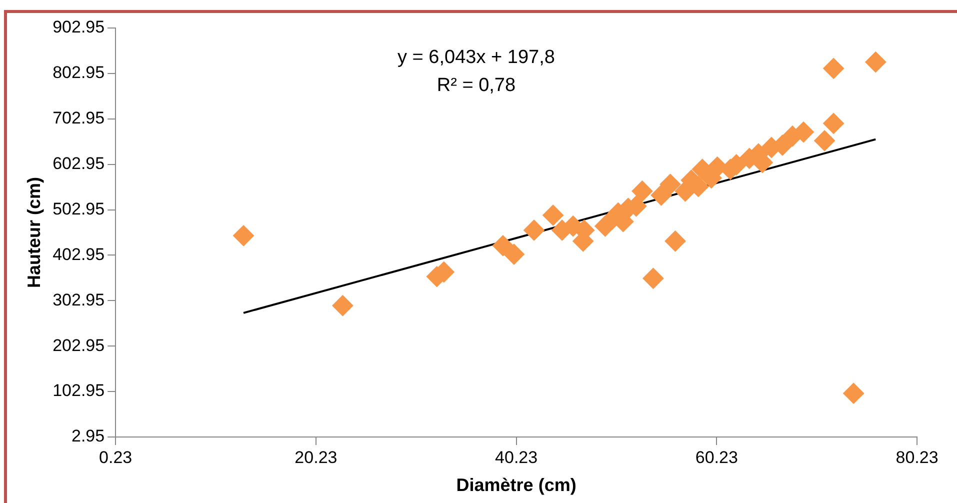 This screenshot has width=957, height=503. What do you see at coordinates (78, 72) in the screenshot?
I see `y-tick-label: 802.95` at bounding box center [78, 72].